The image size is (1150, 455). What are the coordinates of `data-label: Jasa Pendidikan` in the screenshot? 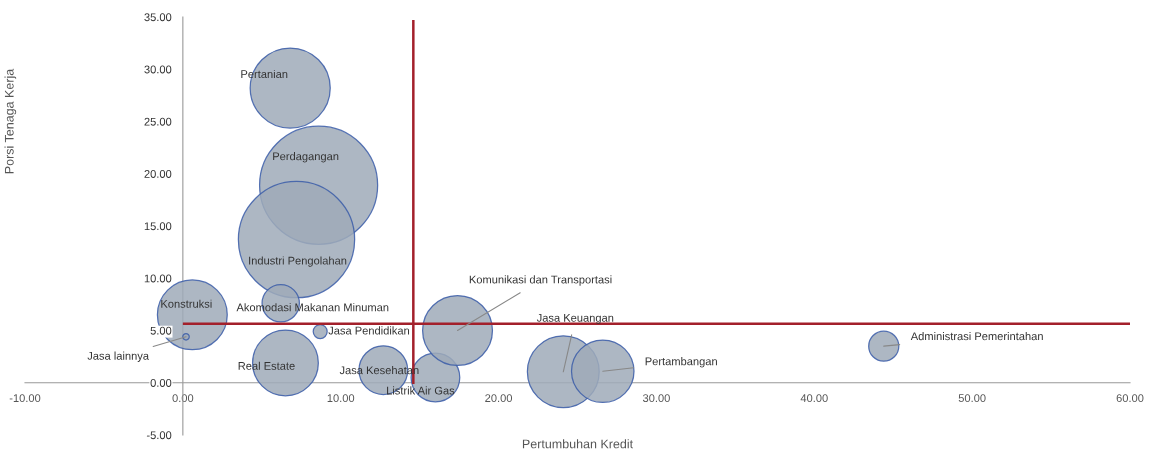 It's located at (369, 330).